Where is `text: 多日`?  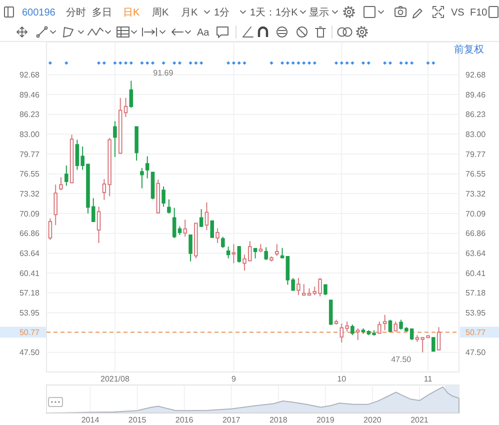
text: 多日 is located at coordinates (102, 12).